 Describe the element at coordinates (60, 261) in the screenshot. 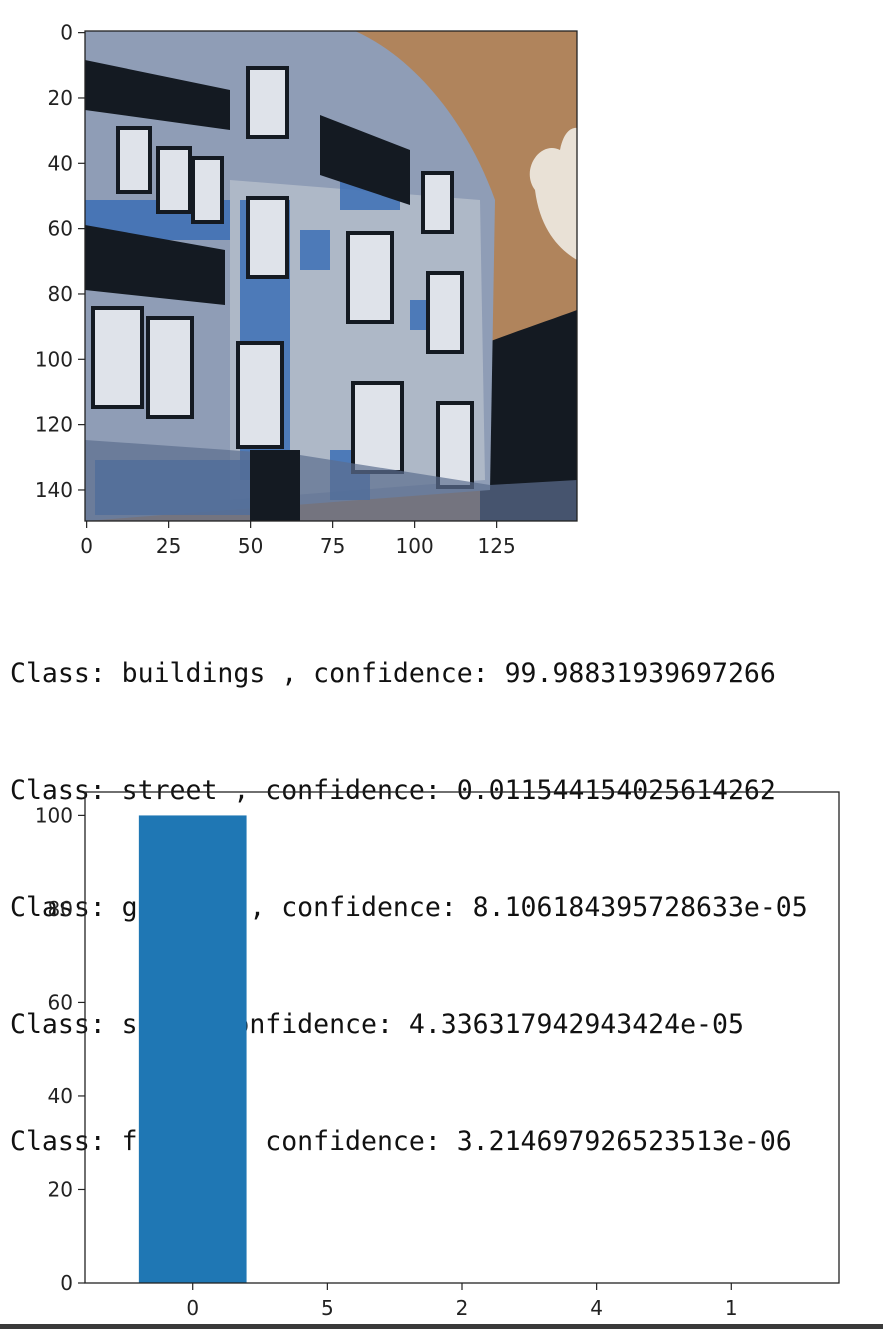

I see `image-y-axis: 0 20 40 60 80 100 120 140` at that location.